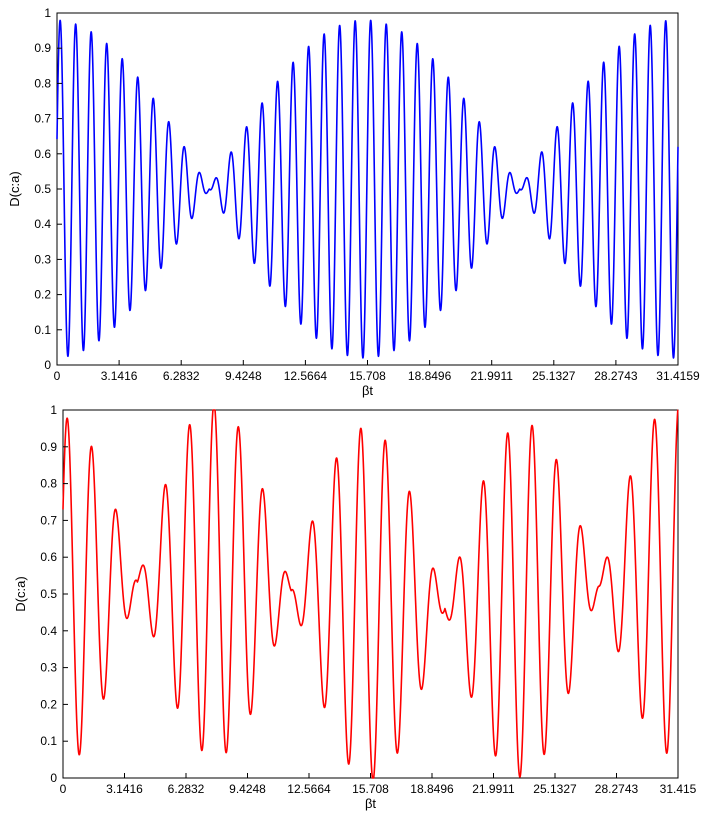 This screenshot has width=705, height=819. Describe the element at coordinates (370, 789) in the screenshot. I see `bottom-x-tick-label: 15.708` at that location.